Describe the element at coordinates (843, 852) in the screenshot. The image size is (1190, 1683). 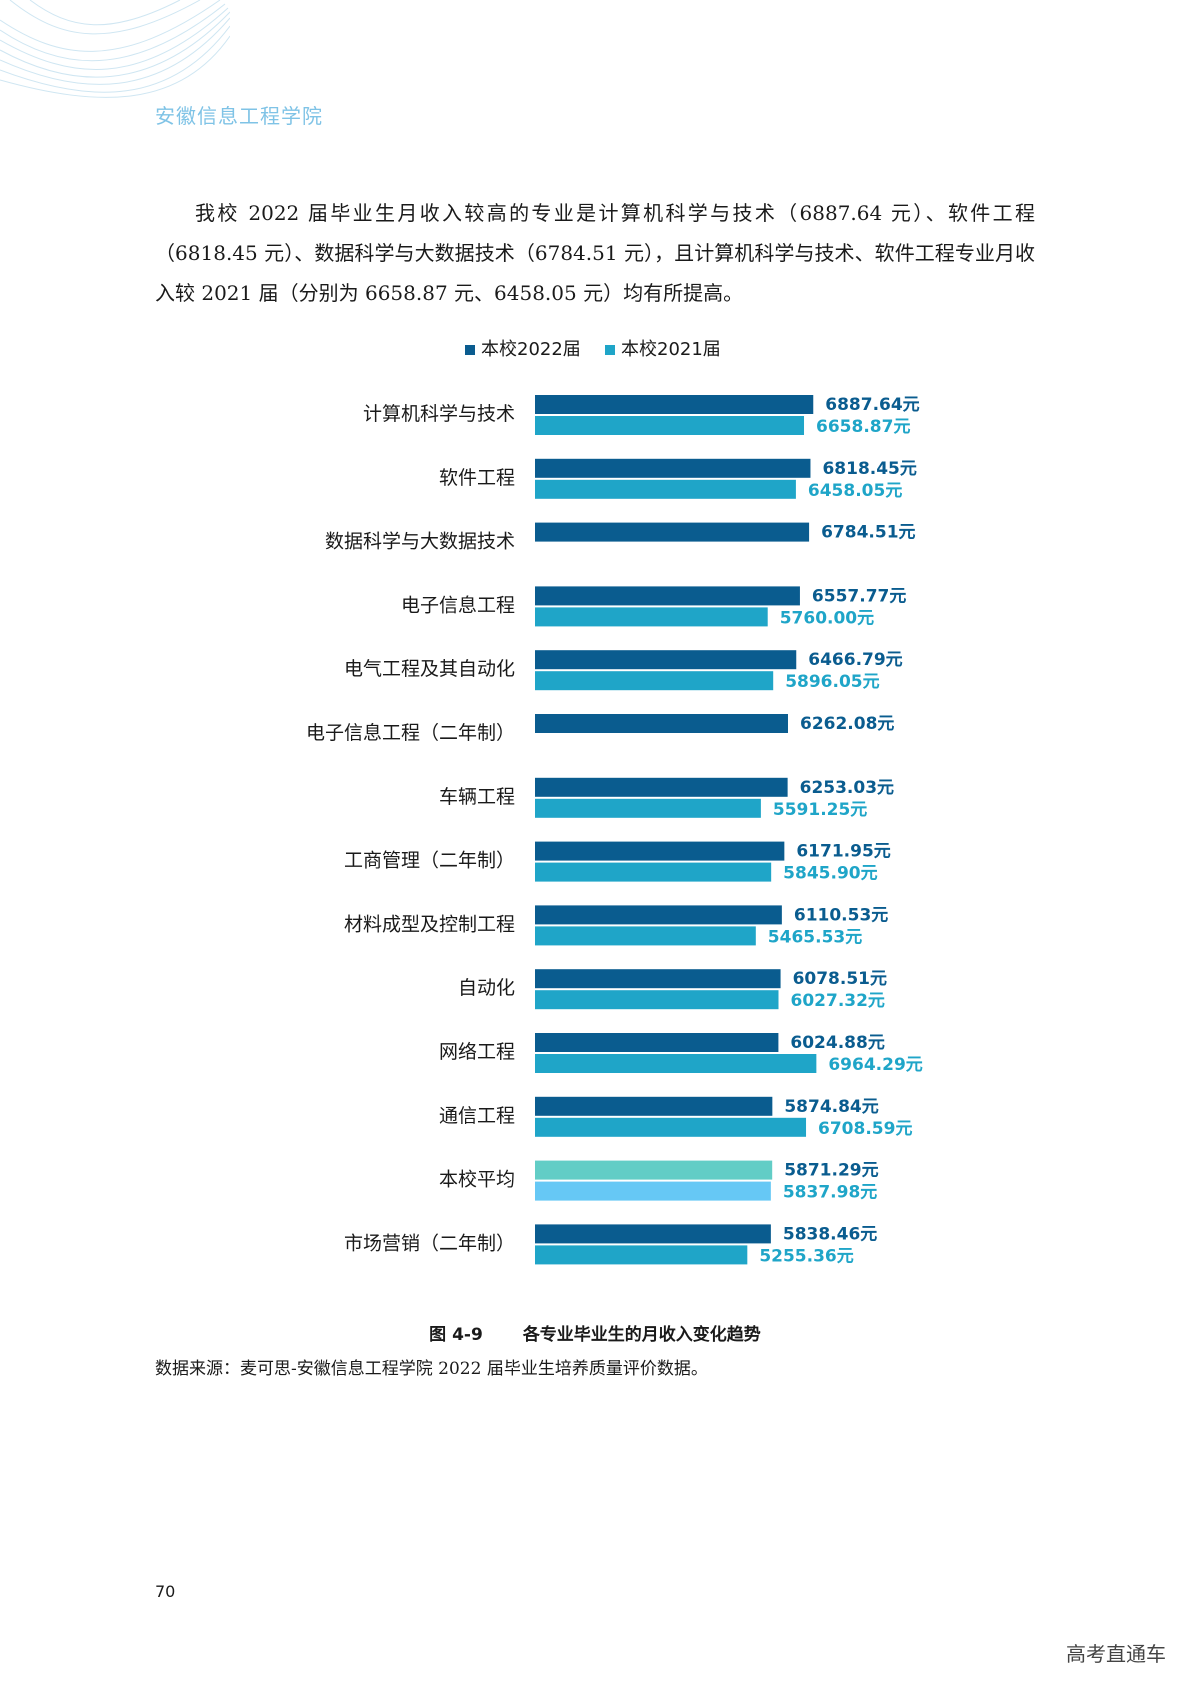
I see `data-label-2022: 6171.95元` at that location.